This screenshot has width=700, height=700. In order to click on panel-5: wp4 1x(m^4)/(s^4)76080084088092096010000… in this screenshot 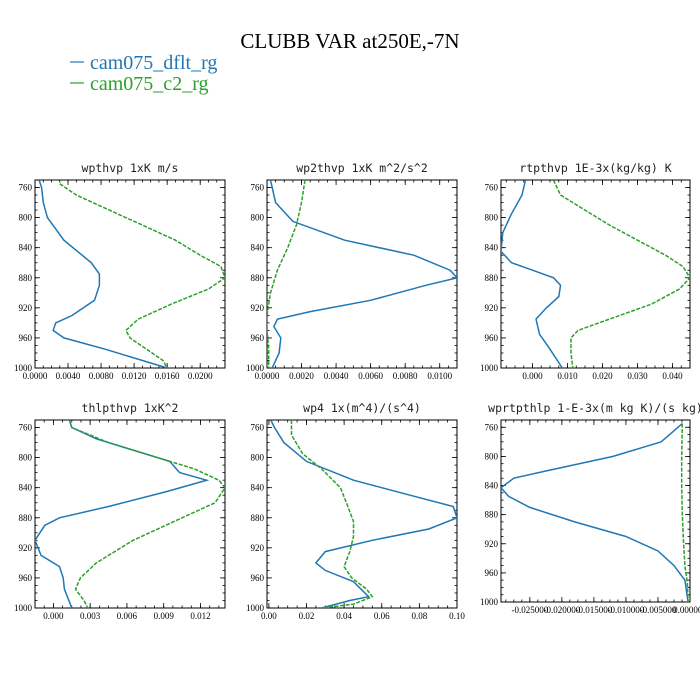, I will do `click(355, 511)`.